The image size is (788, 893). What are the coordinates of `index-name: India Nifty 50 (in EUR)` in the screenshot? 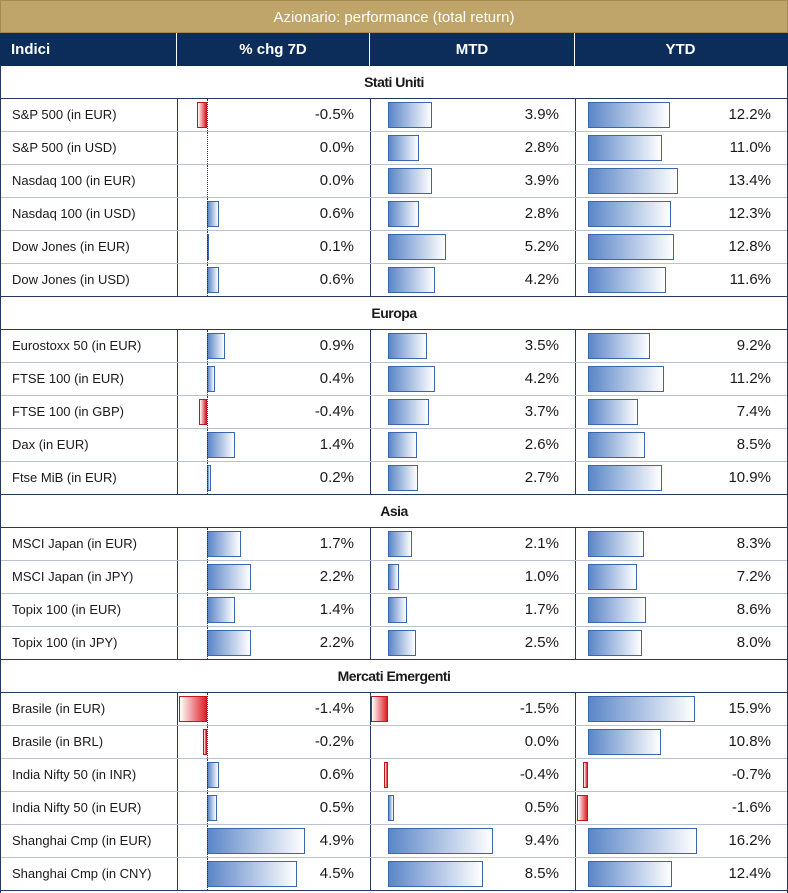 It's located at (77, 807).